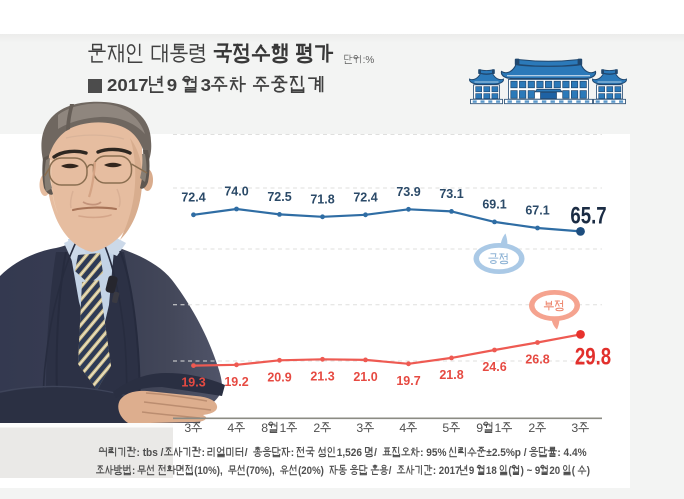 Image resolution: width=684 pixels, height=499 pixels. I want to click on svg-text: 21.3, so click(322, 376).